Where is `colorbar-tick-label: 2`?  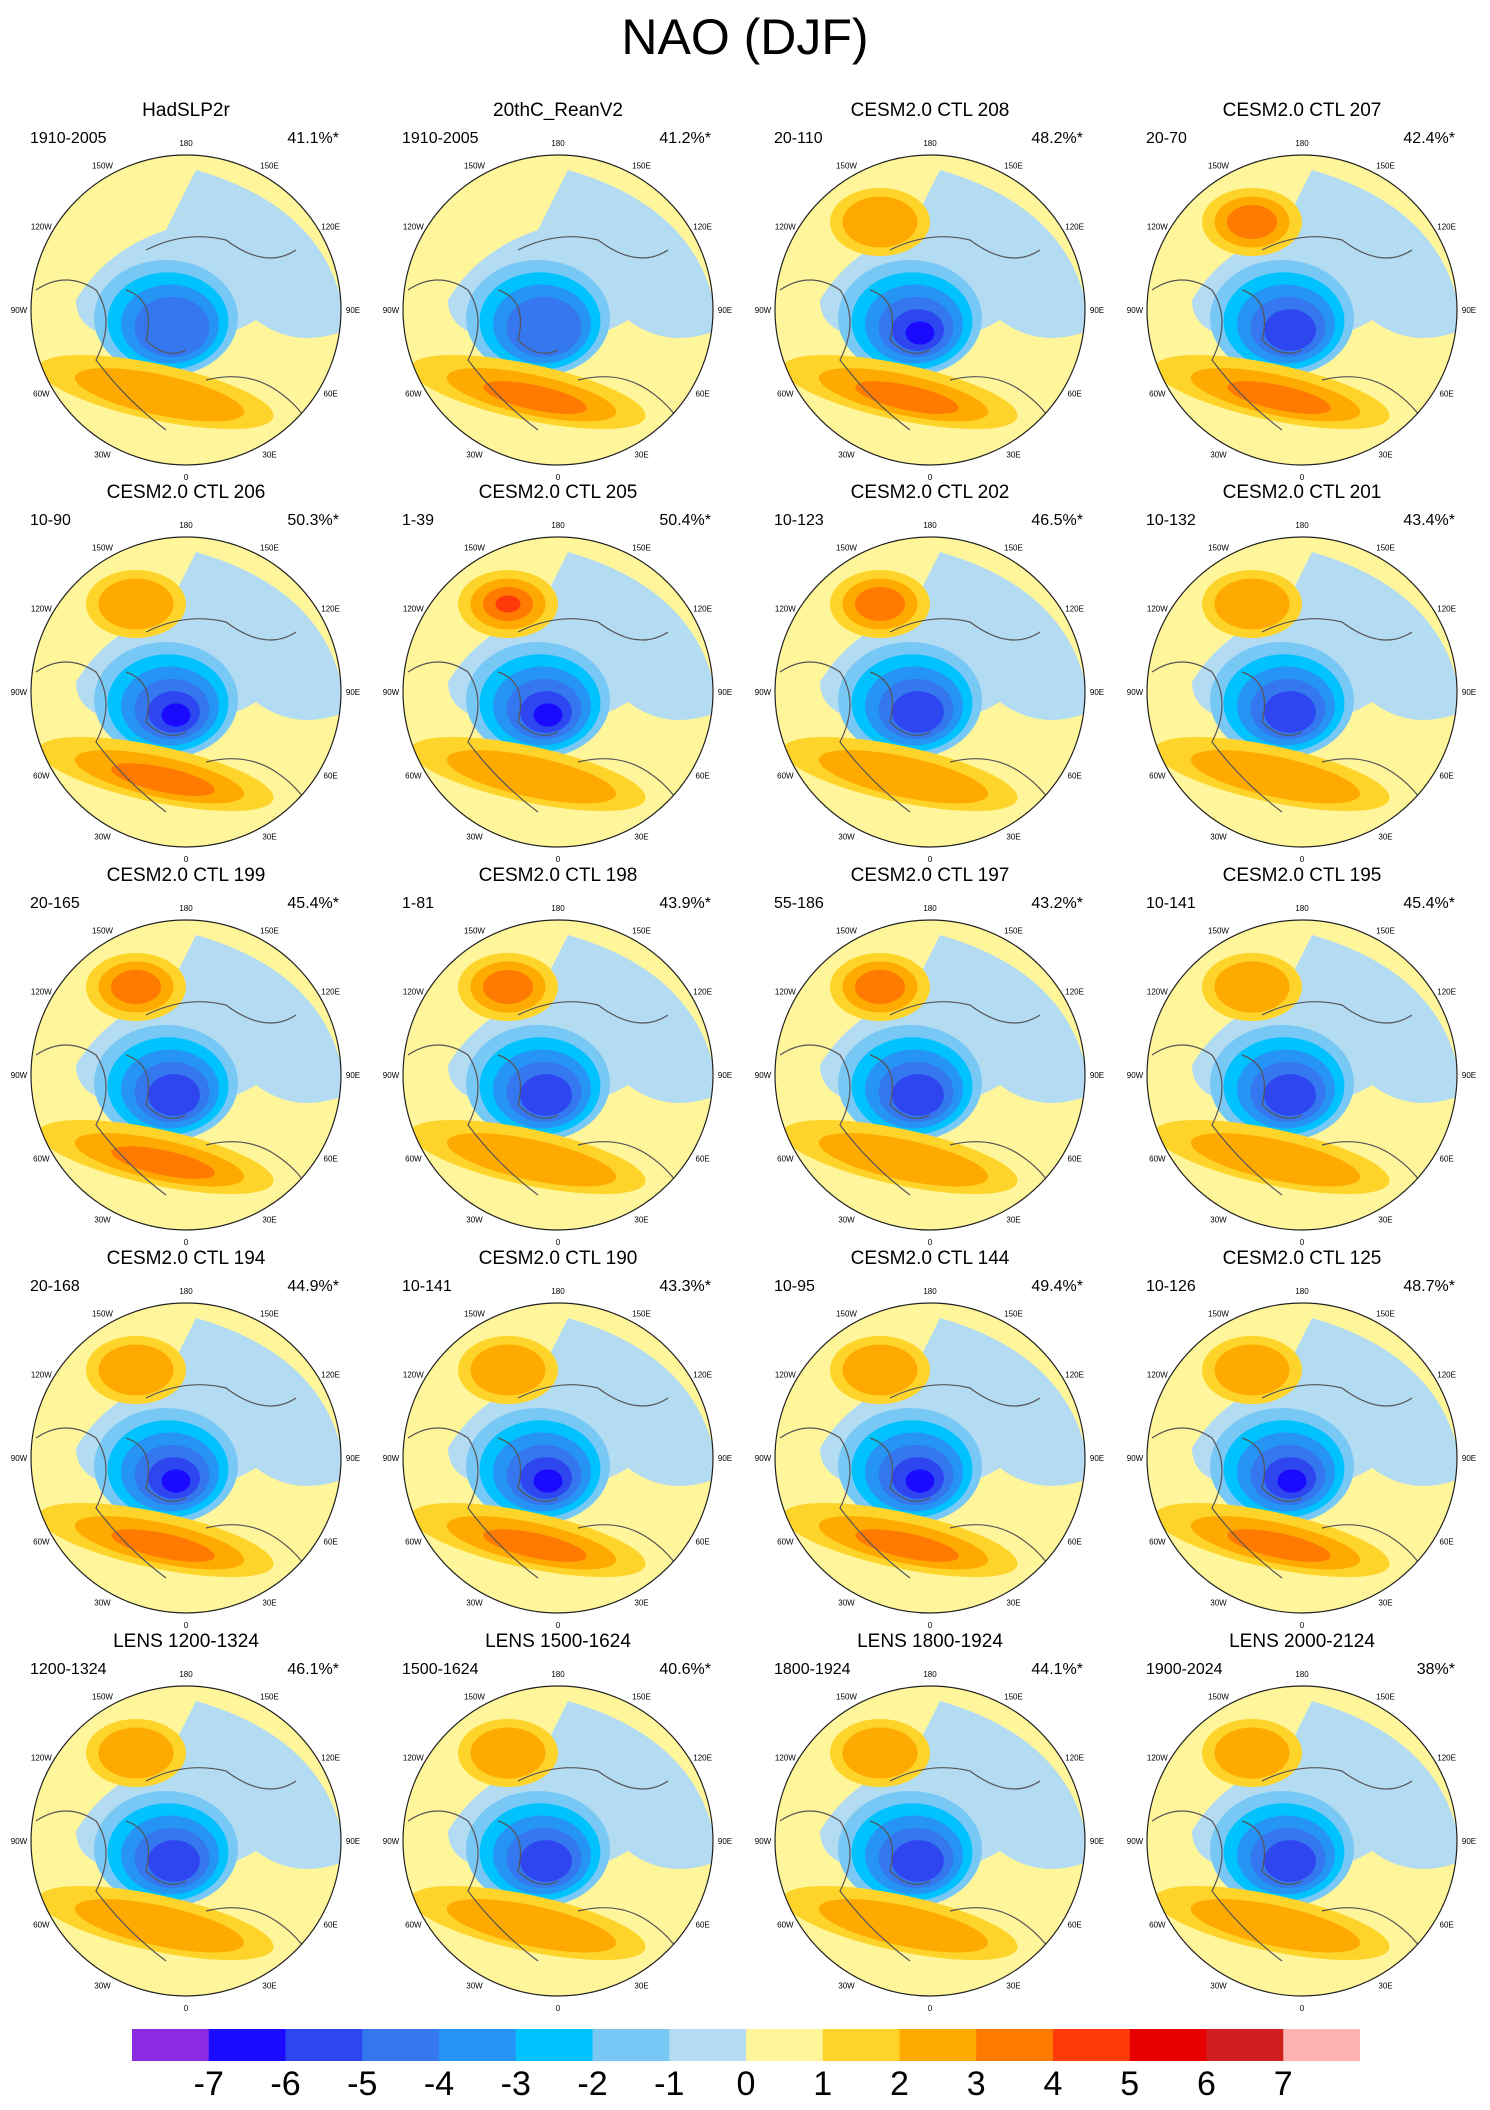 colorbar-tick-label: 2 is located at coordinates (899, 2084).